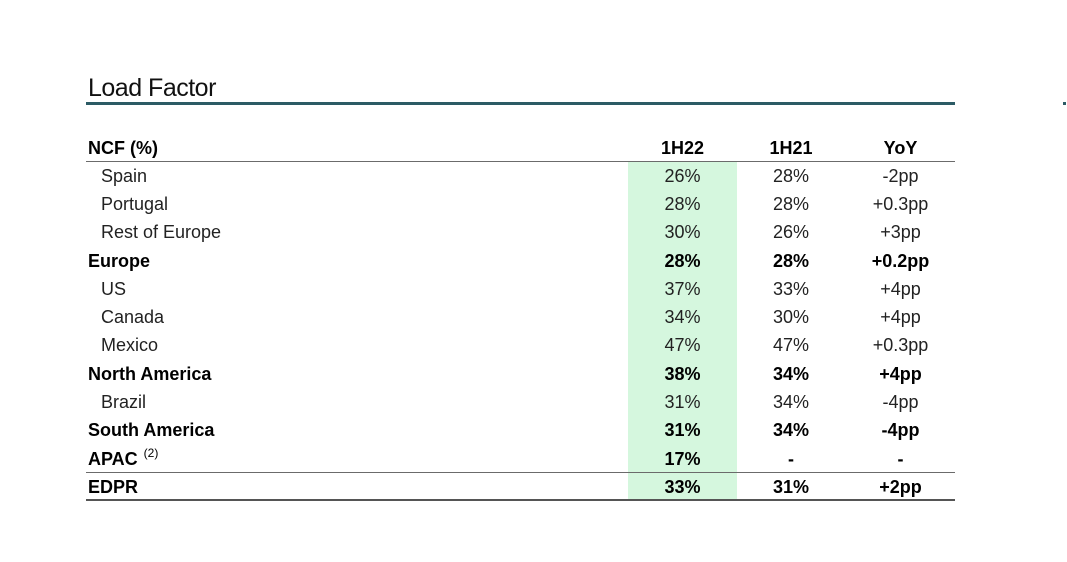  I want to click on value-1h22: 38%, so click(682, 373).